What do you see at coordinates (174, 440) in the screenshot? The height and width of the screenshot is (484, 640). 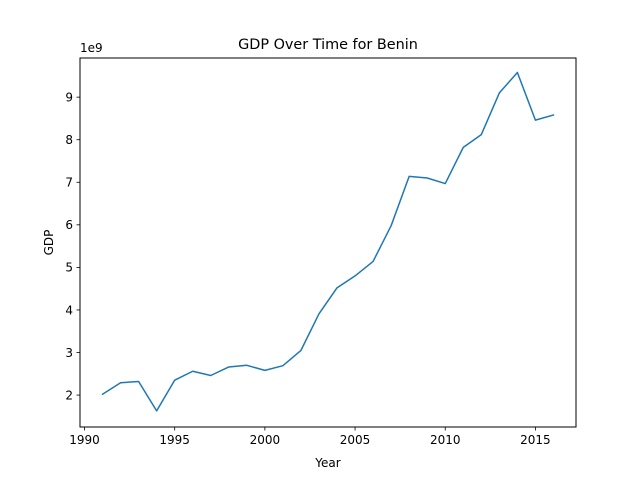 I see `x-tick-label: 1995` at bounding box center [174, 440].